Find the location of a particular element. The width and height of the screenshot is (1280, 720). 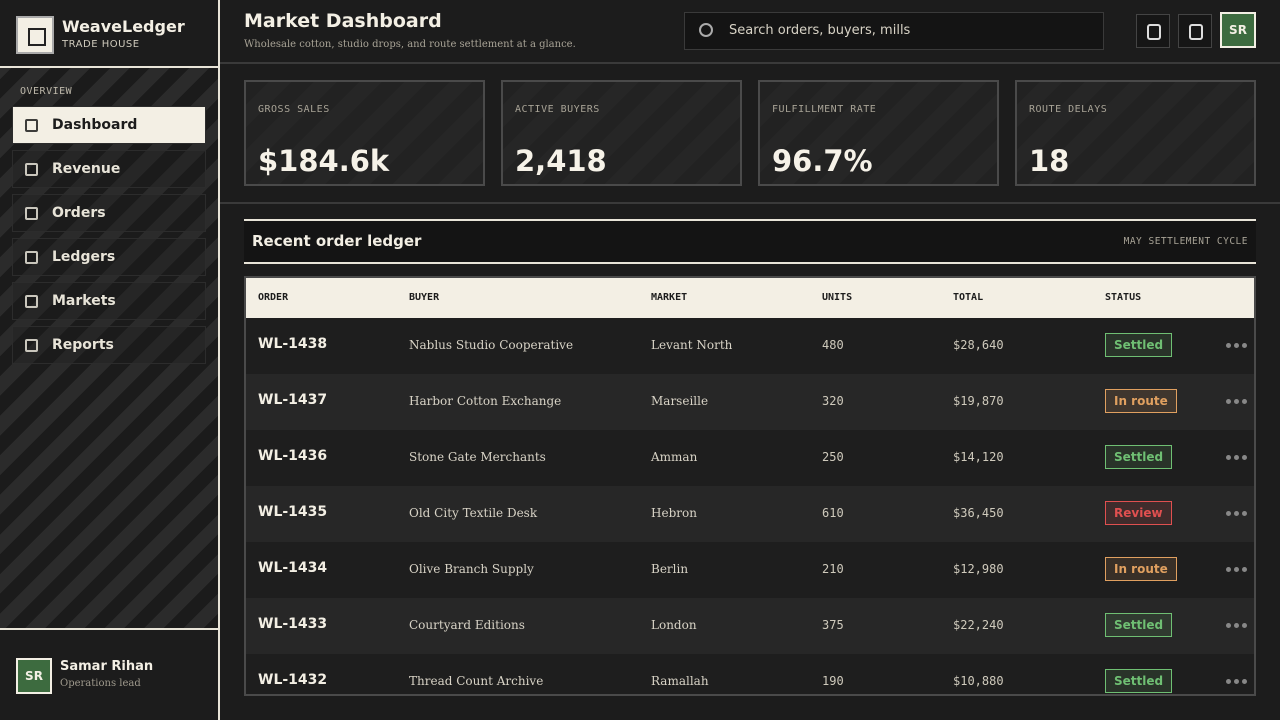

user-avatar: SR is located at coordinates (34, 676).